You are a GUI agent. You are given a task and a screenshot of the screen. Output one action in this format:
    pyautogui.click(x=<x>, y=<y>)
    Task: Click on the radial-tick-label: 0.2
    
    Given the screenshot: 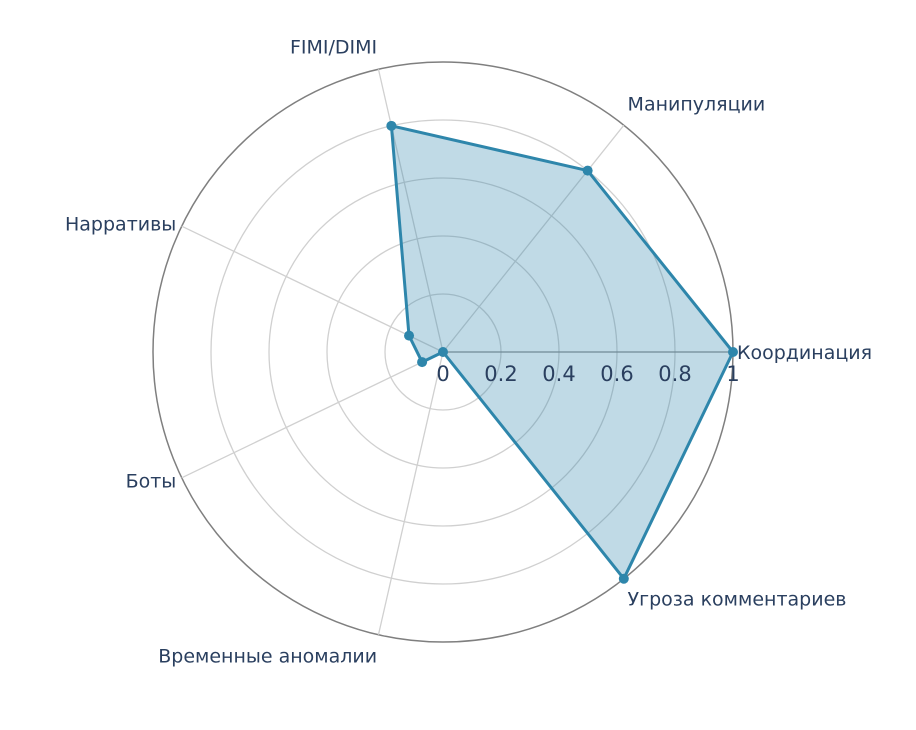 What is the action you would take?
    pyautogui.click(x=500, y=374)
    